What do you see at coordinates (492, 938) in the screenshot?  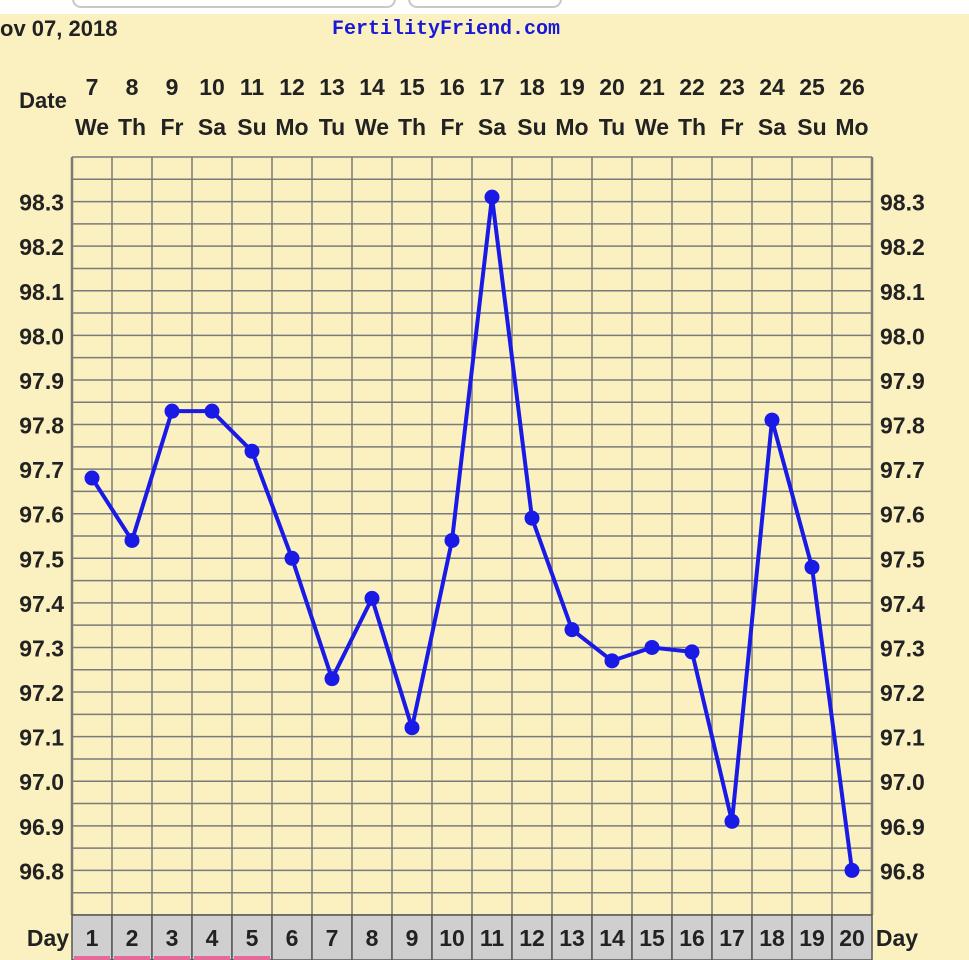 I see `cycle-day-label: 11` at bounding box center [492, 938].